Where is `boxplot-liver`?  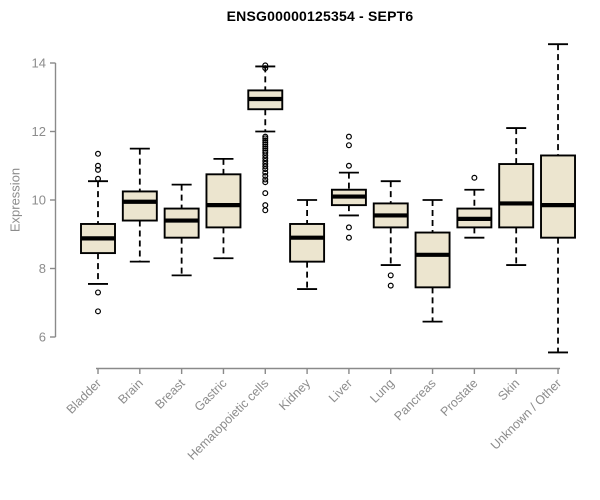 boxplot-liver is located at coordinates (348, 187).